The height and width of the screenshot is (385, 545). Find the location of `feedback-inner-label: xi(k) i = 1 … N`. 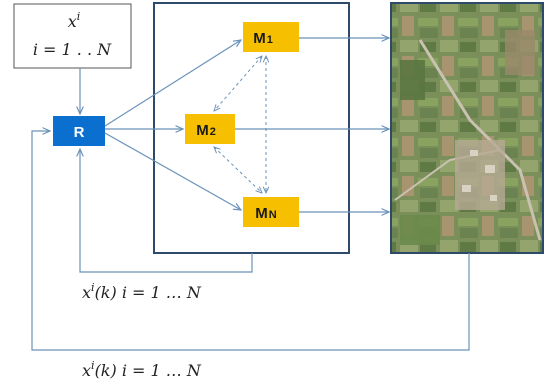

feedback-inner-label: xi(k) i = 1 … N is located at coordinates (142, 291).